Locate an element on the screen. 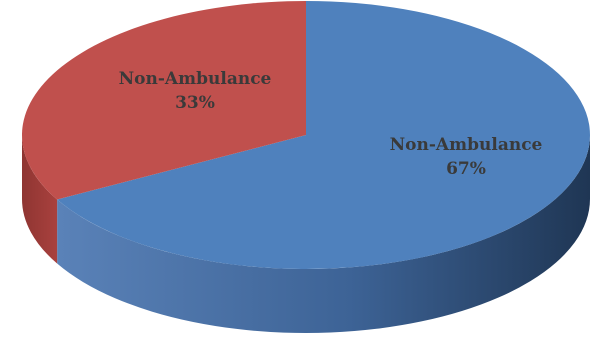 The image size is (592, 340). slice-label-name-1: Non-Ambulance is located at coordinates (466, 145).